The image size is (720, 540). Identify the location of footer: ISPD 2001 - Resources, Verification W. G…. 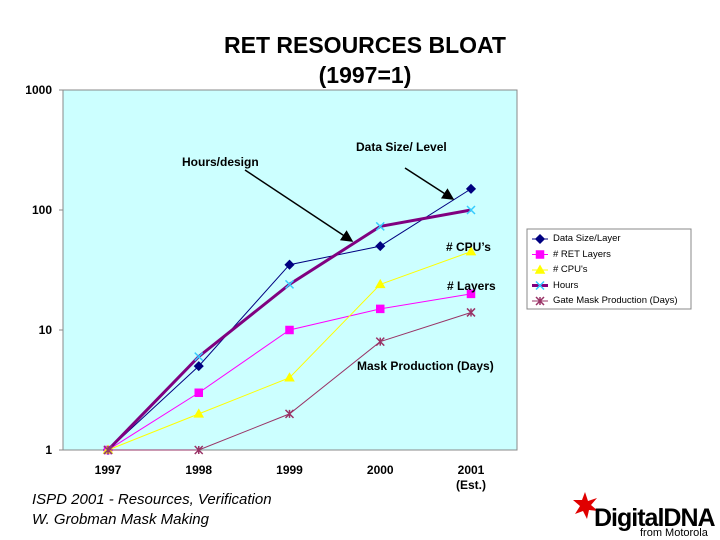
(152, 509).